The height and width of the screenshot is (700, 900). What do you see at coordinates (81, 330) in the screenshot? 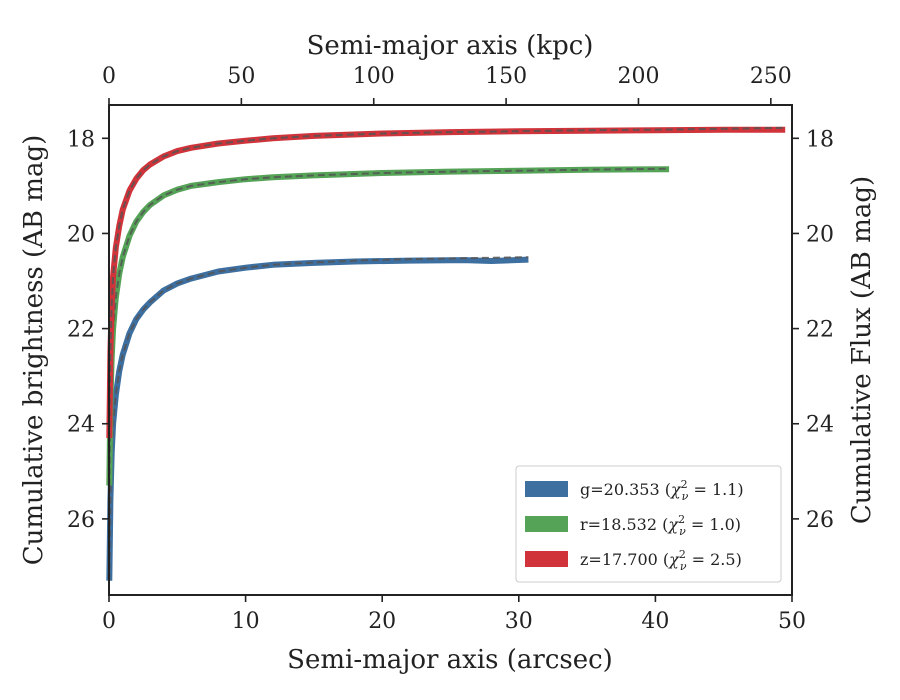
I see `y-tick-label-left: 22` at bounding box center [81, 330].